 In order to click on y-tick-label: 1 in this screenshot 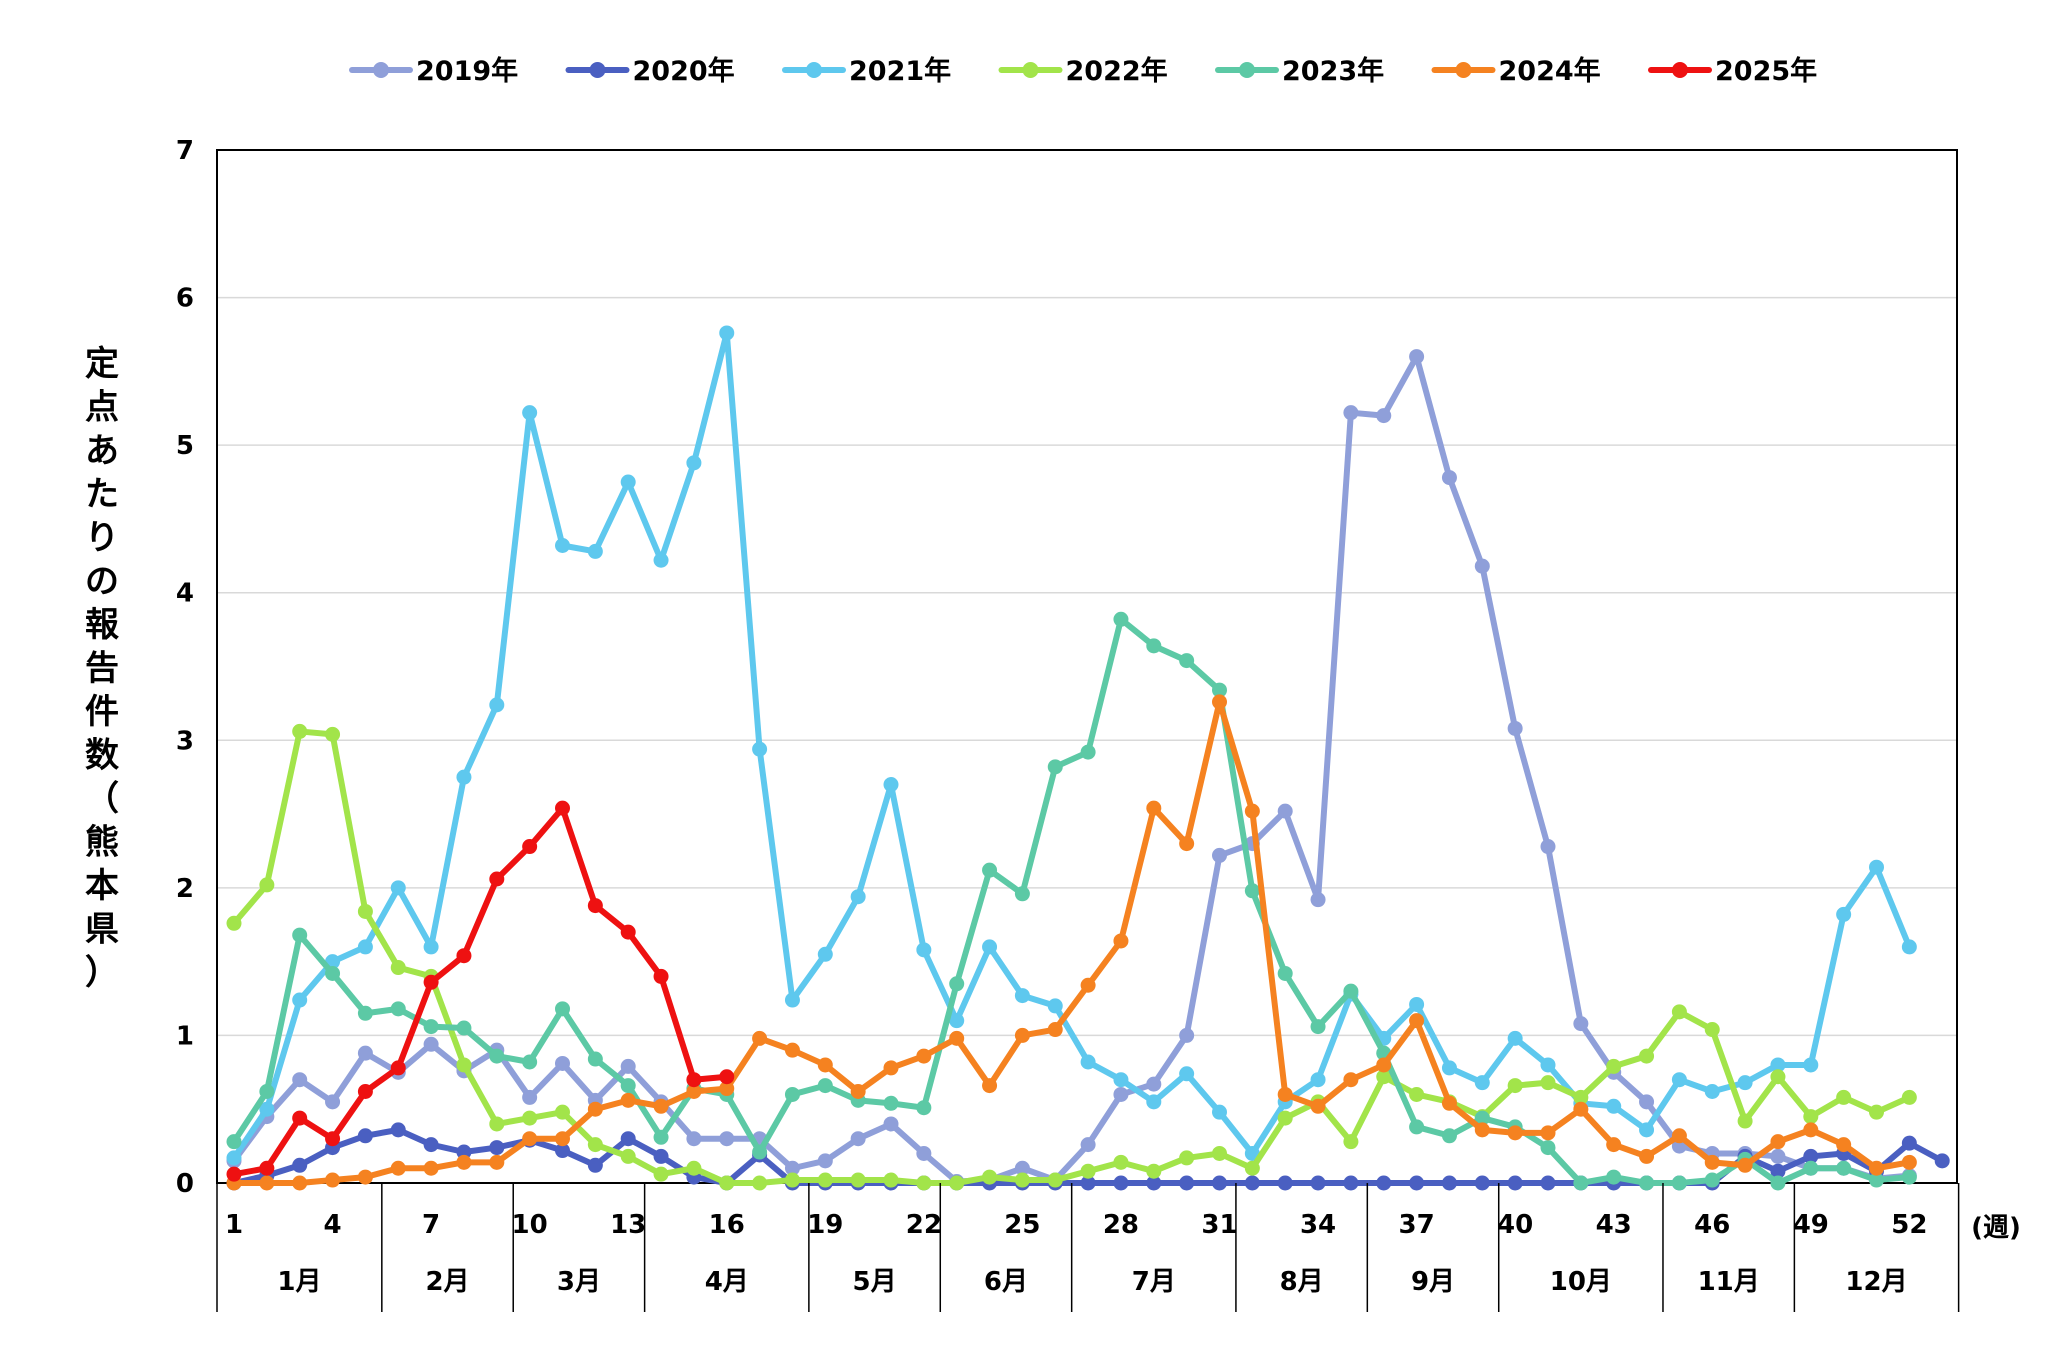, I will do `click(185, 1036)`.